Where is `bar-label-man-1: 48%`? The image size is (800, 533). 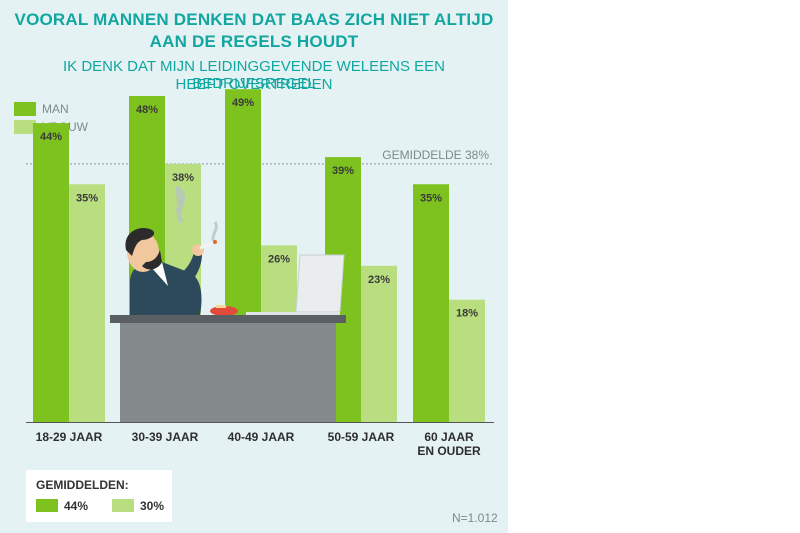
bar-label-man-1: 48% is located at coordinates (147, 110).